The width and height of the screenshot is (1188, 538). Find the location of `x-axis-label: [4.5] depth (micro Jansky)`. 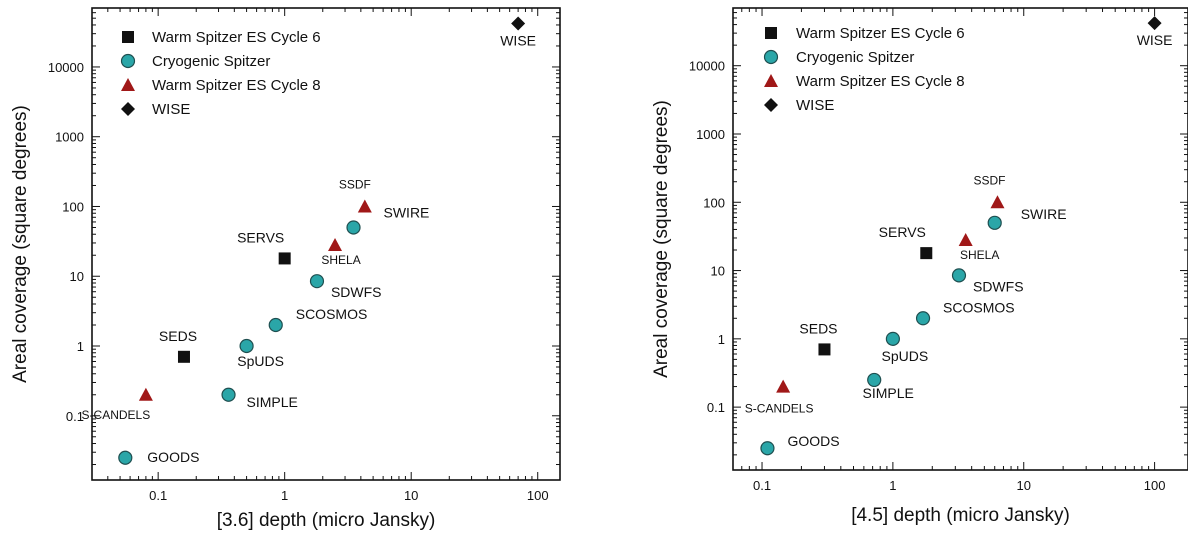

x-axis-label: [4.5] depth (micro Jansky) is located at coordinates (960, 515).